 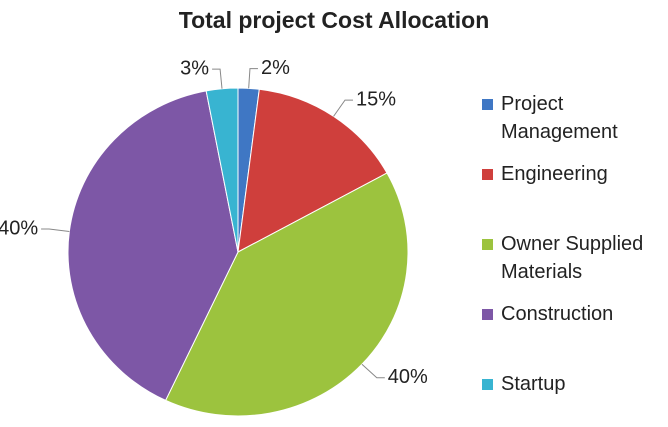 I want to click on legend-item: Owner Supplied Materials, so click(x=572, y=258).